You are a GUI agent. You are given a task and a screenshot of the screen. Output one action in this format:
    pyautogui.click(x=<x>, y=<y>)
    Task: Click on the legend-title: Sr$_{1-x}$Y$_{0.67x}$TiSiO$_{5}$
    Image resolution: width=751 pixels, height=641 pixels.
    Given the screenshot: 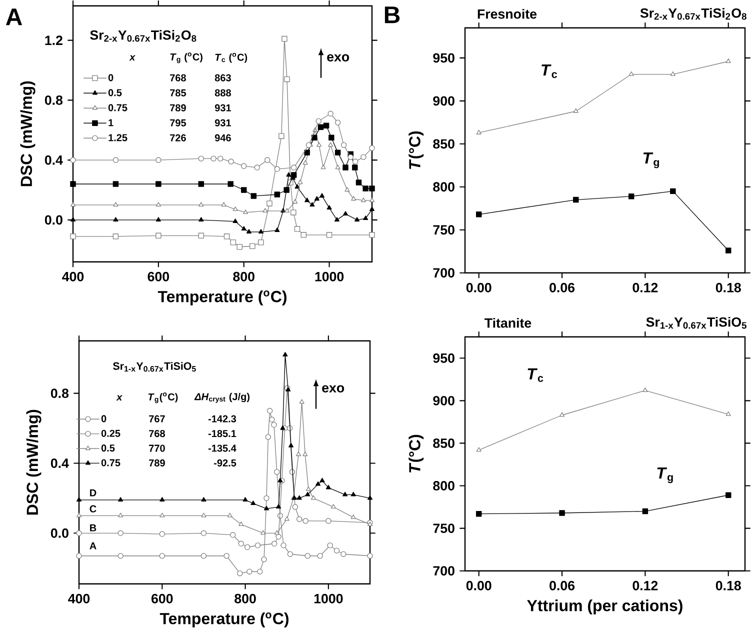 What is the action you would take?
    pyautogui.click(x=154, y=367)
    